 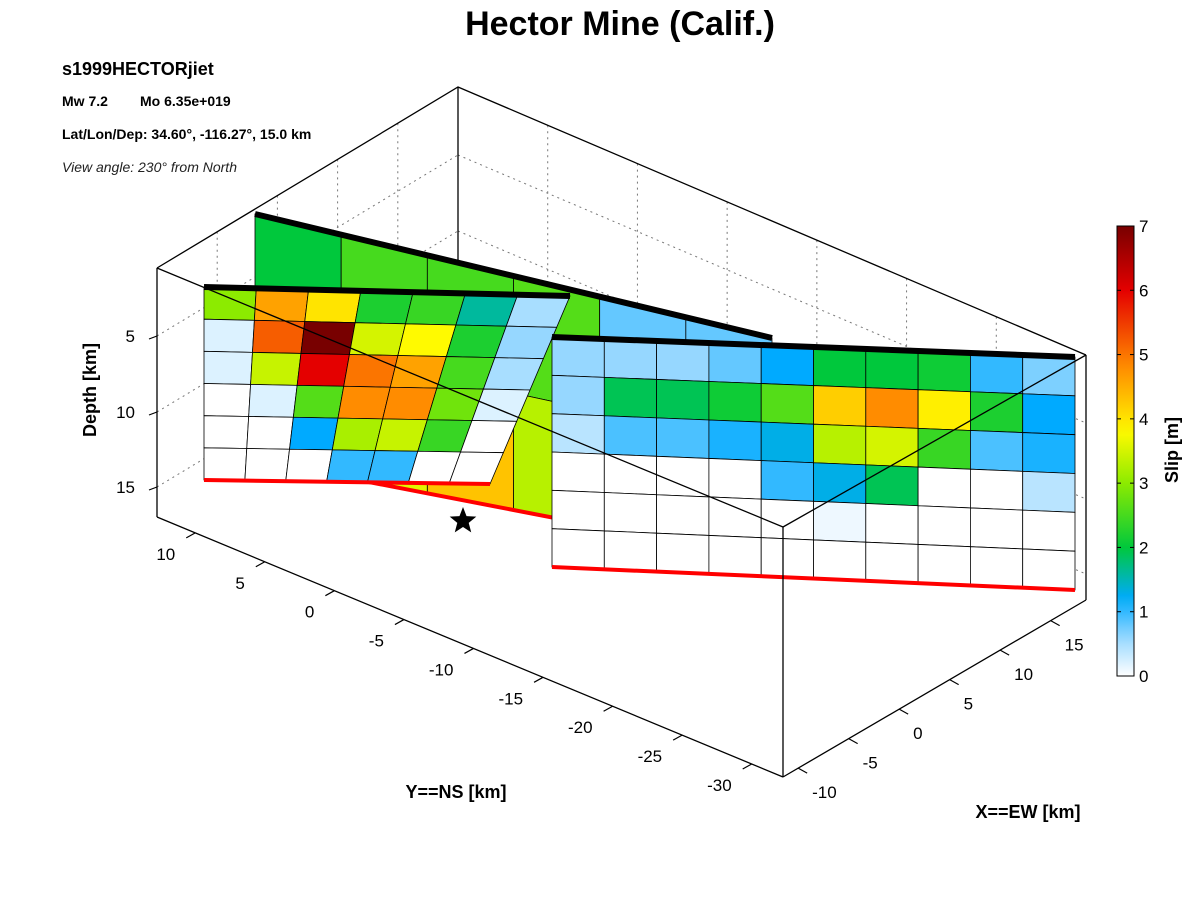 What do you see at coordinates (185, 101) in the screenshot?
I see `moment-label: Mo 6.35e+019` at bounding box center [185, 101].